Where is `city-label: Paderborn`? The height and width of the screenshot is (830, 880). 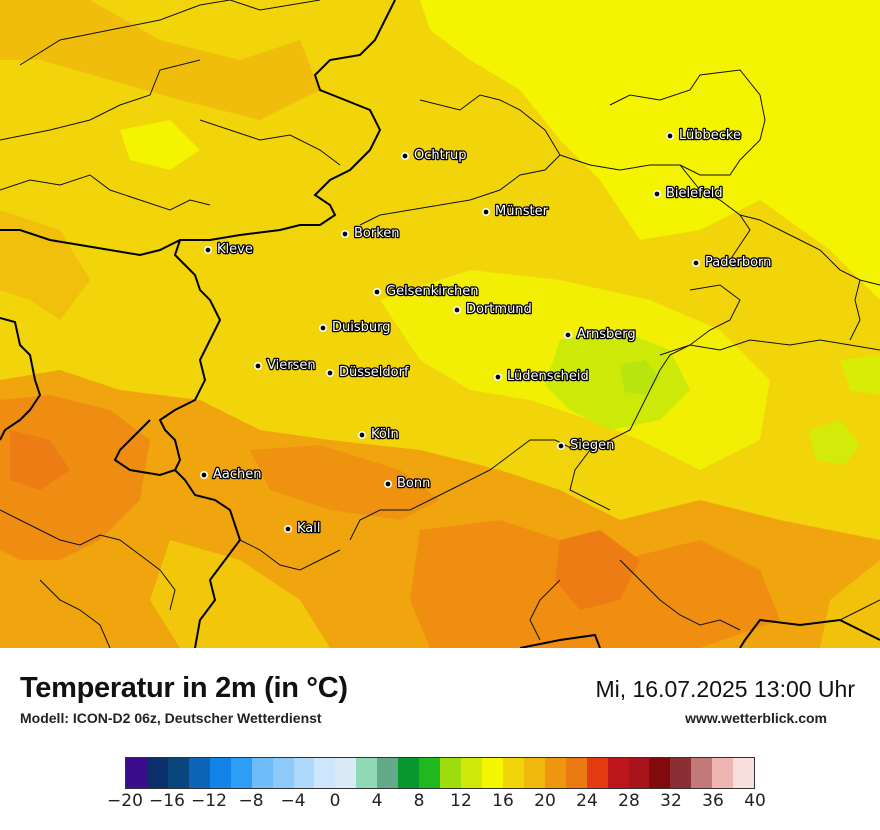
city-label: Paderborn is located at coordinates (738, 262).